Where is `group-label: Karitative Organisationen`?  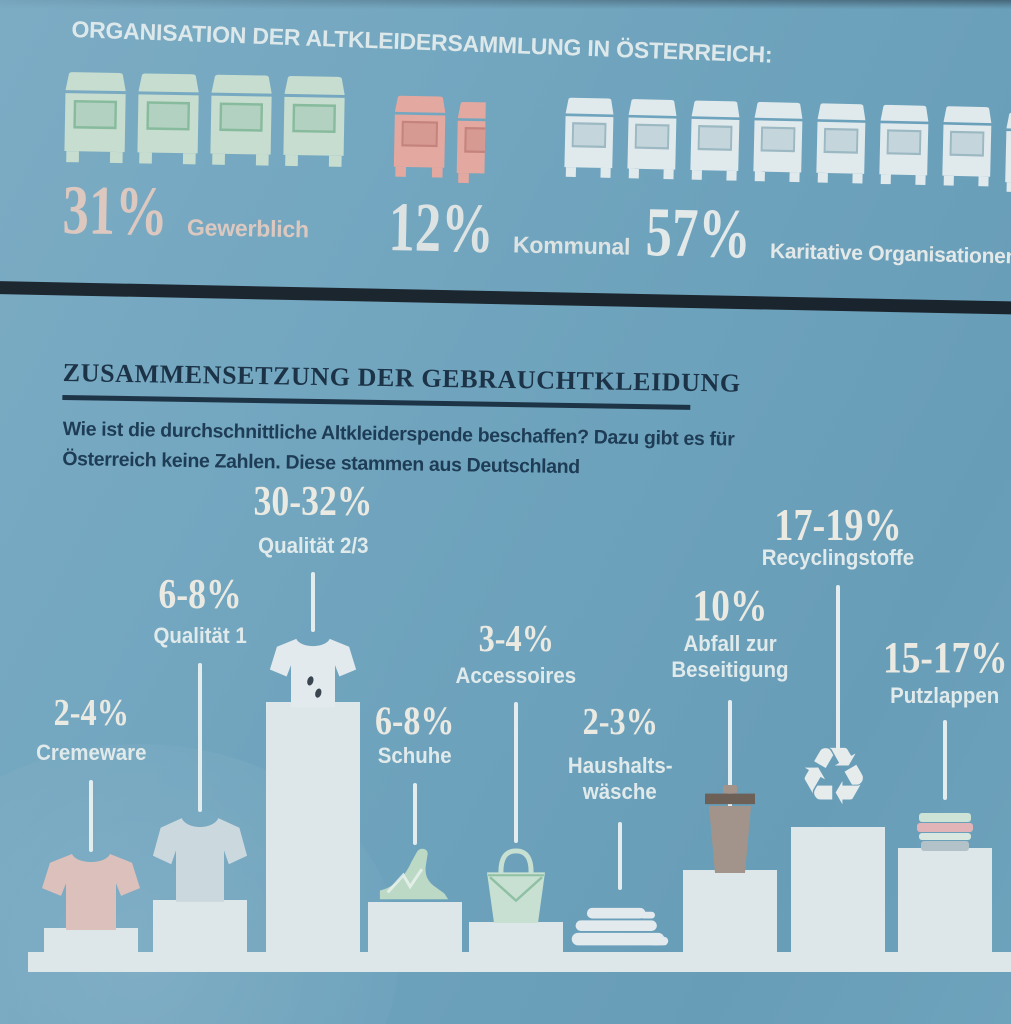
group-label: Karitative Organisationen is located at coordinates (890, 254).